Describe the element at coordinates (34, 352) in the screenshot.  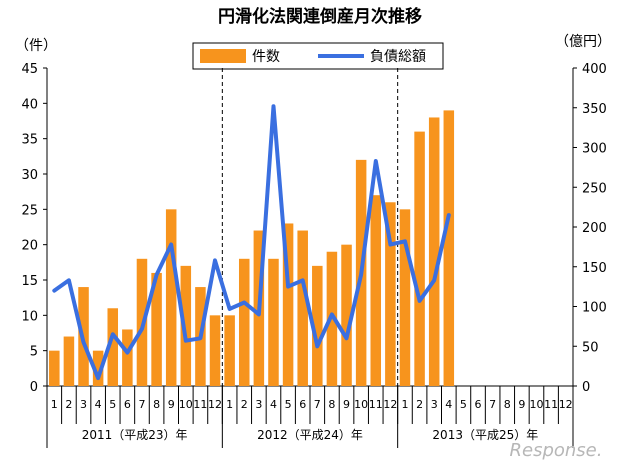
I see `left-tick-label: 5` at that location.